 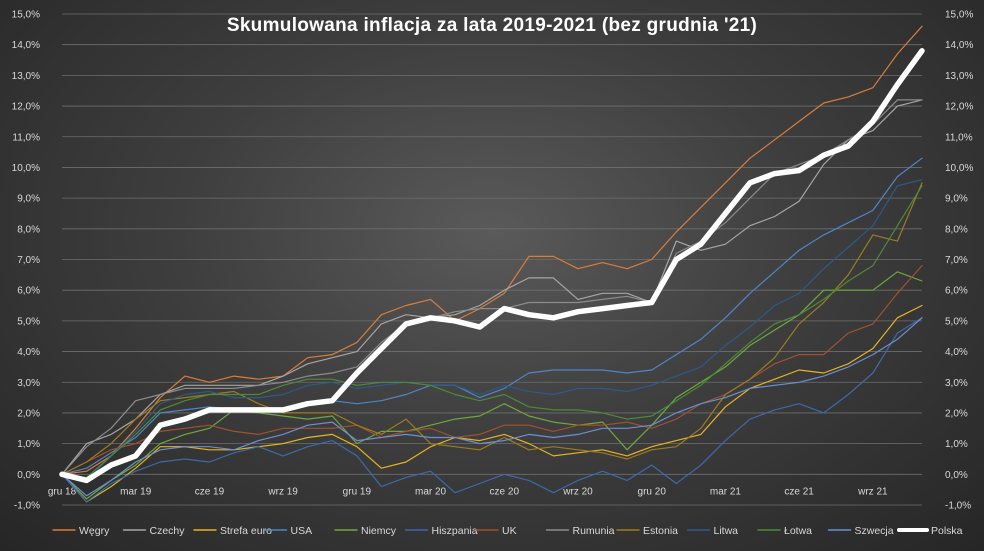 What do you see at coordinates (956, 260) in the screenshot?
I see `y-tick-label-right: 7,0%` at bounding box center [956, 260].